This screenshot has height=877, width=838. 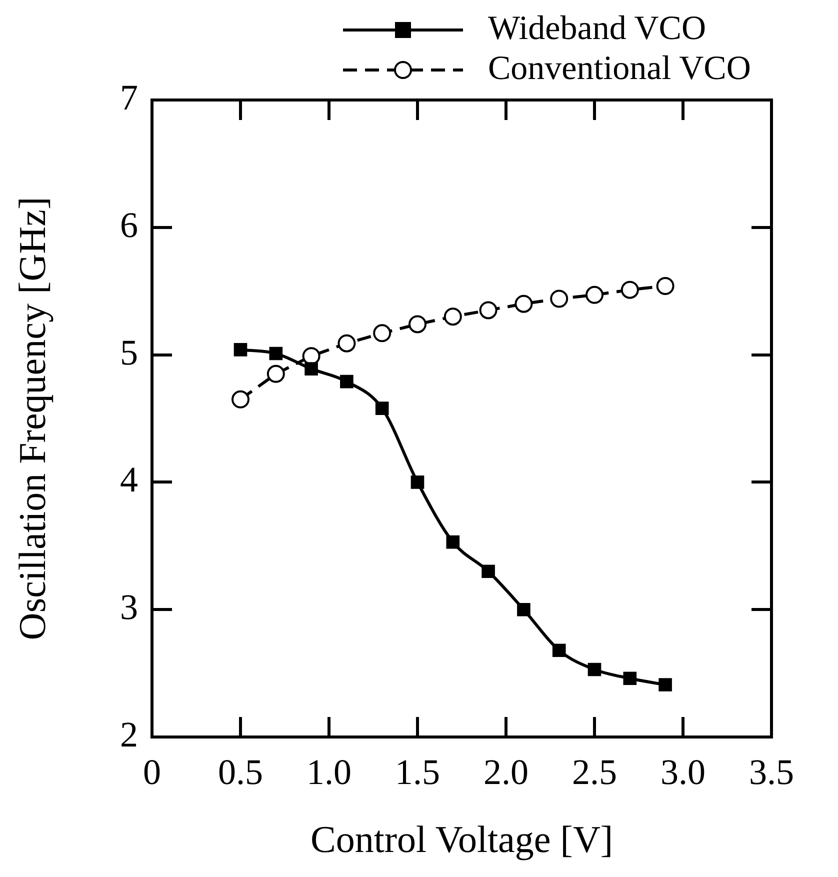 What do you see at coordinates (594, 772) in the screenshot?
I see `x-tick-label: 2.5` at bounding box center [594, 772].